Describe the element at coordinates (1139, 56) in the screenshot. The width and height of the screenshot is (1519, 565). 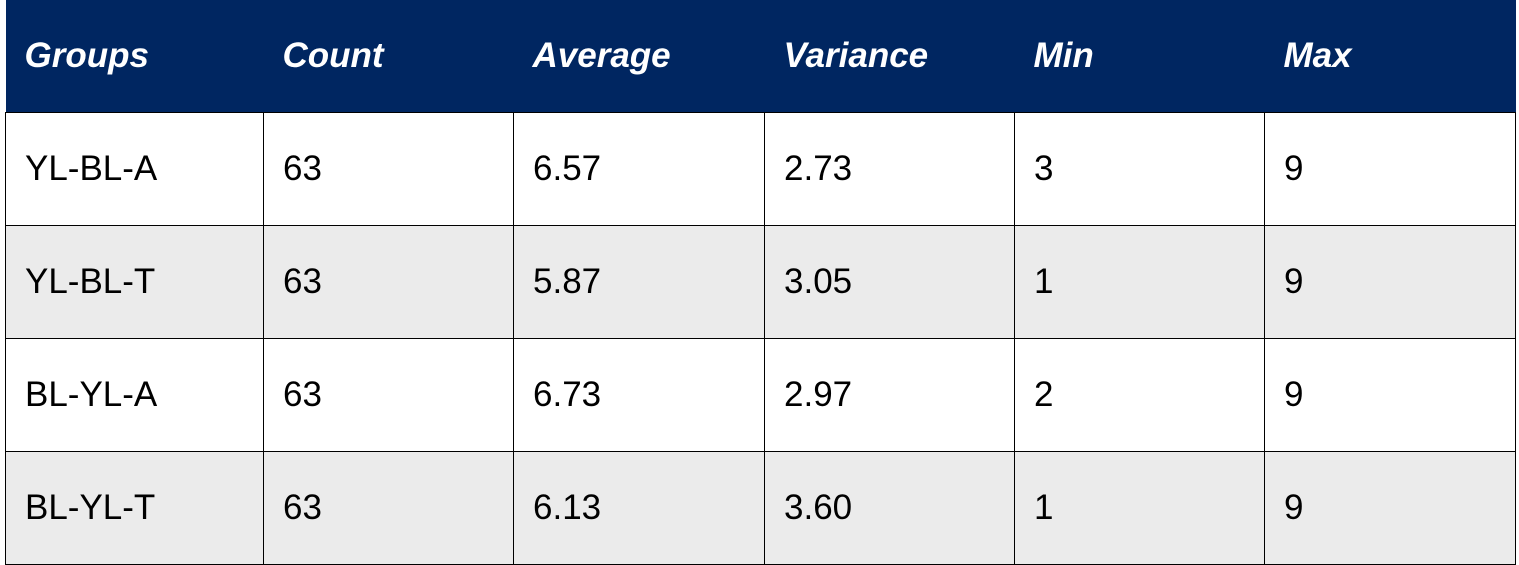
I see `header-cell: Min` at that location.